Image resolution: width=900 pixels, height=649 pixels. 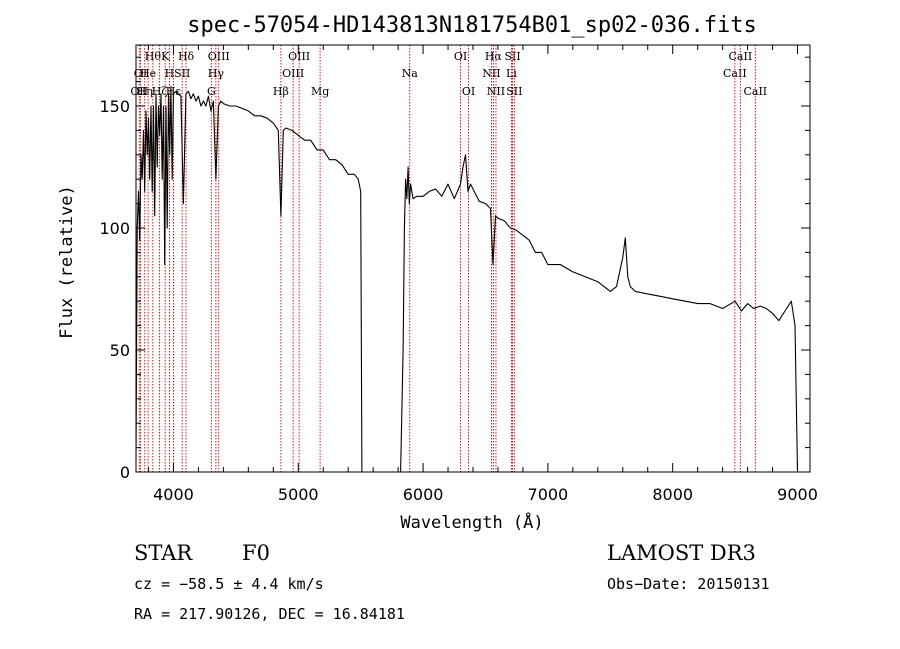 What do you see at coordinates (182, 73) in the screenshot?
I see `line-marker-label-9: SII` at bounding box center [182, 73].